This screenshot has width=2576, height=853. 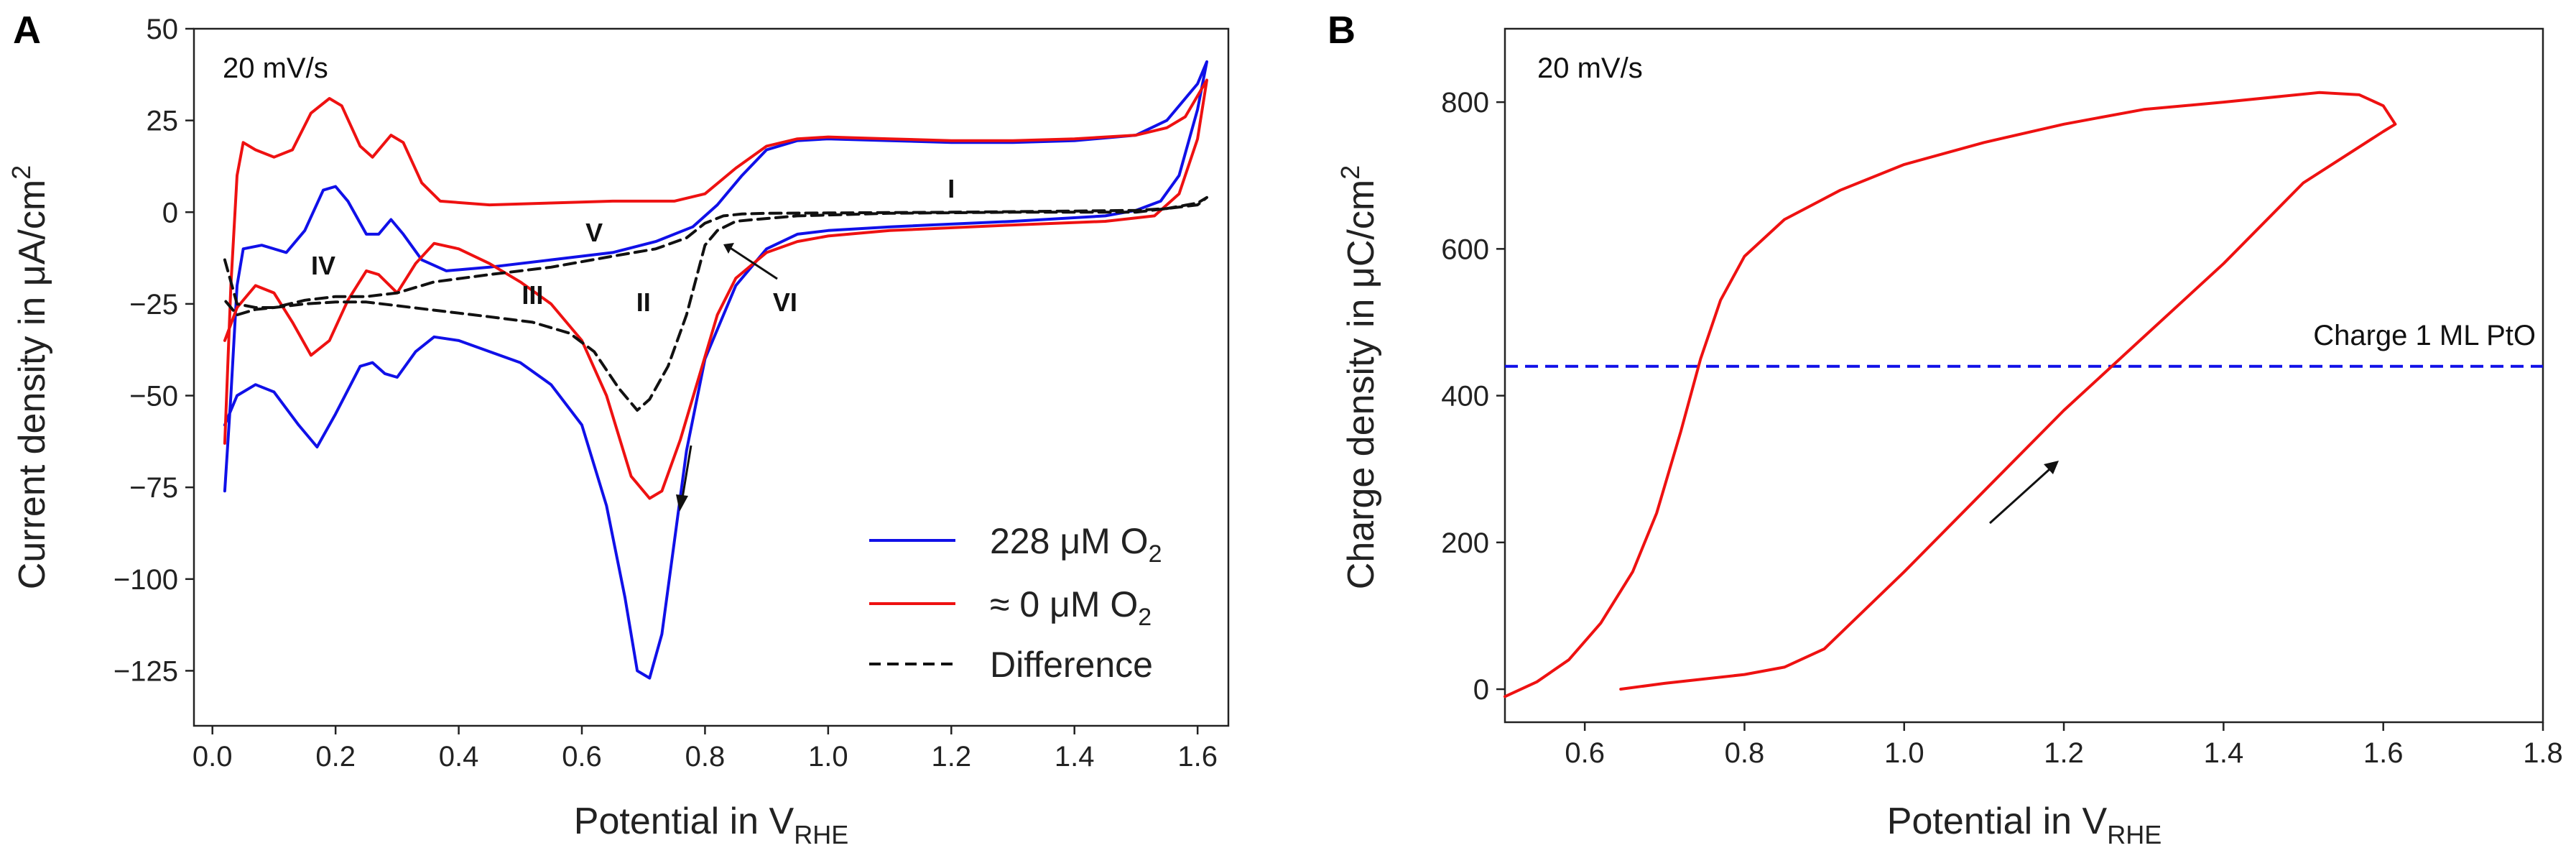 I want to click on charge-direction-arrow, so click(x=2023, y=493).